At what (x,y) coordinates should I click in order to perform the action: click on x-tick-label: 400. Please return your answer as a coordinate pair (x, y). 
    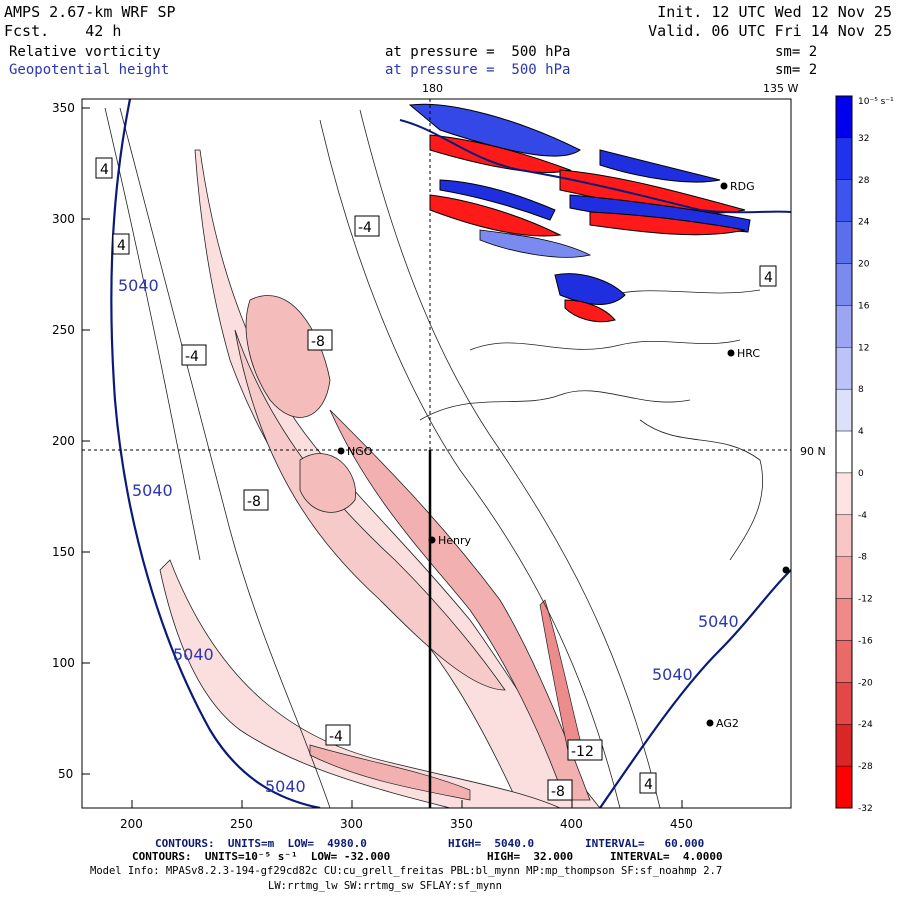
    Looking at the image, I should click on (571, 824).